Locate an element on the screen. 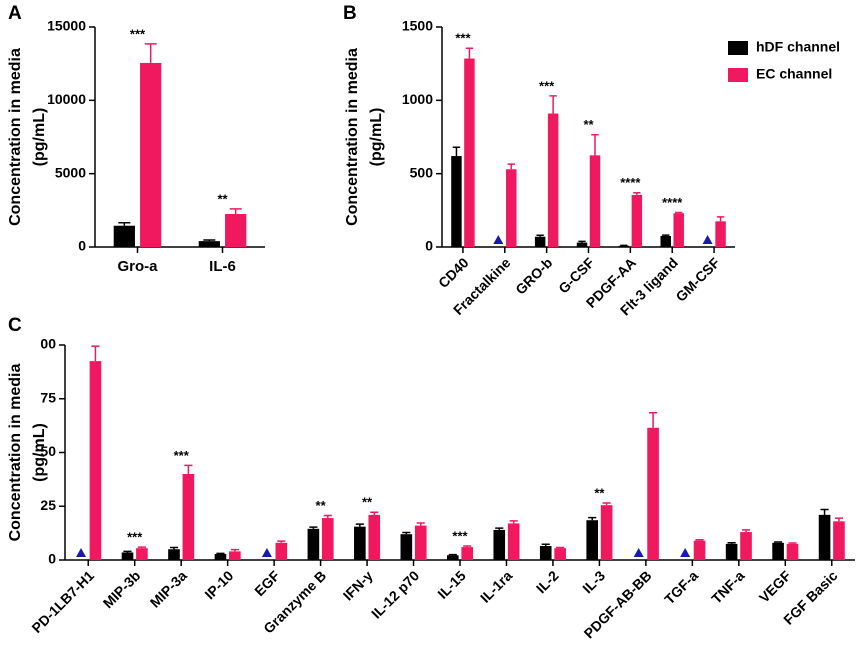 The height and width of the screenshot is (655, 858). x-tick-label: IFN-y is located at coordinates (358, 585).